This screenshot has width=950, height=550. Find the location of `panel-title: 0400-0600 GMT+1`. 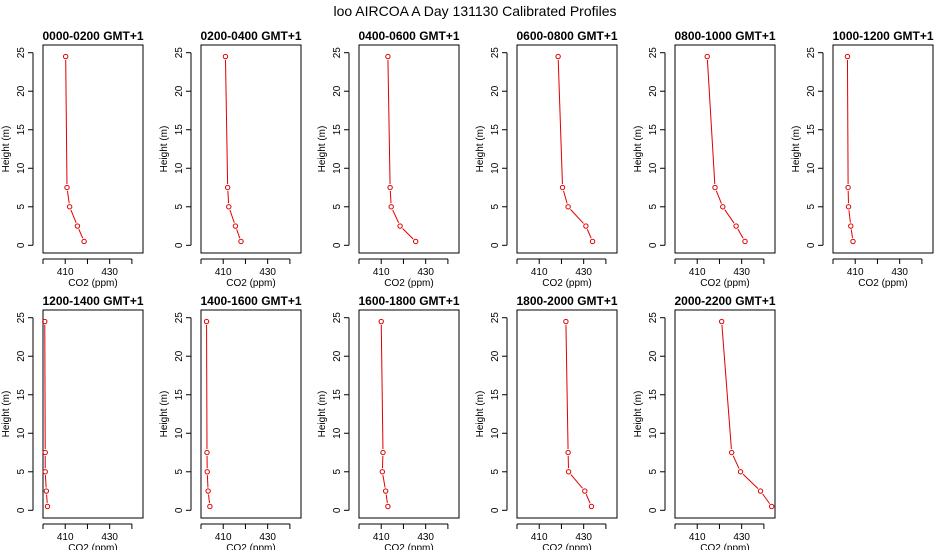

panel-title: 0400-0600 GMT+1 is located at coordinates (408, 36).